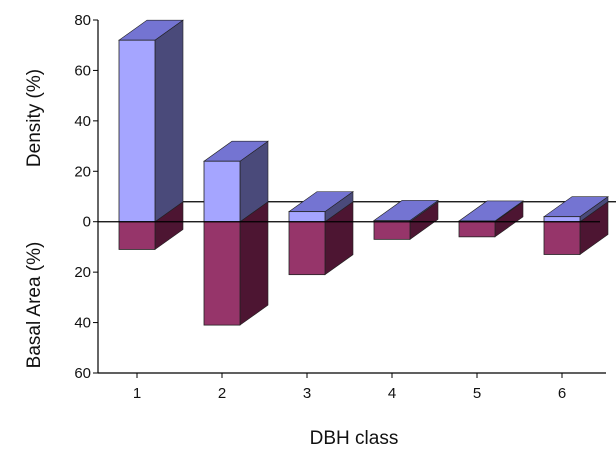  What do you see at coordinates (477, 393) in the screenshot?
I see `x-tick-label: 5` at bounding box center [477, 393].